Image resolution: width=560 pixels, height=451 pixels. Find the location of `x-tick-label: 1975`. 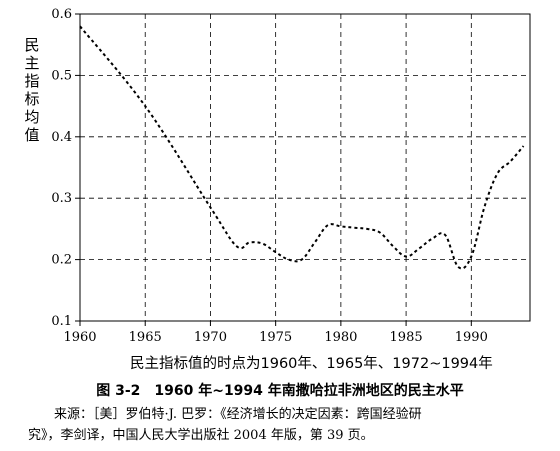

x-tick-label: 1975 is located at coordinates (275, 337).